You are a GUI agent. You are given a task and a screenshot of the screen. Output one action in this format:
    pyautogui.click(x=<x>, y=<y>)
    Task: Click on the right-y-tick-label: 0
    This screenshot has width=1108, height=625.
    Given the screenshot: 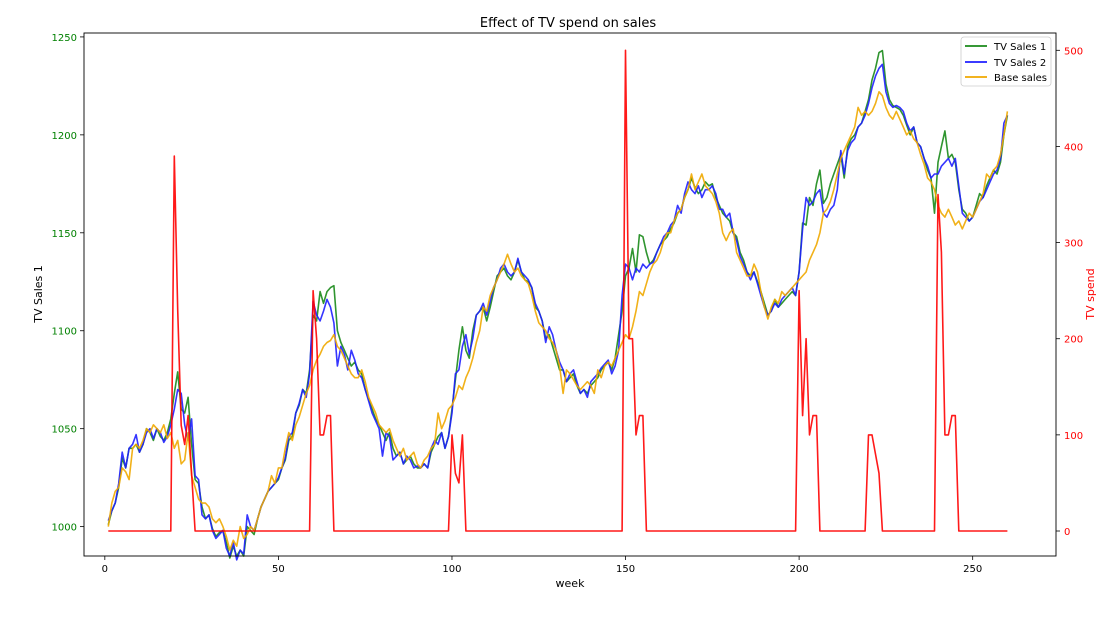 What is the action you would take?
    pyautogui.click(x=1067, y=532)
    